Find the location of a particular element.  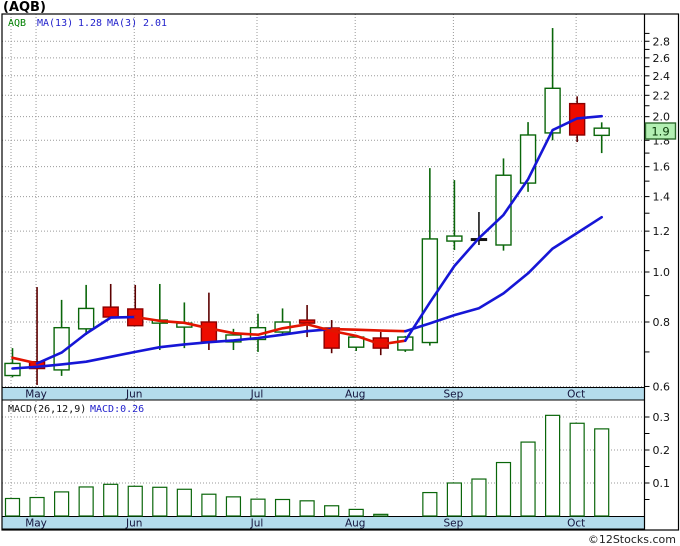

footer-credit: ©12Stocks.com is located at coordinates (632, 539).